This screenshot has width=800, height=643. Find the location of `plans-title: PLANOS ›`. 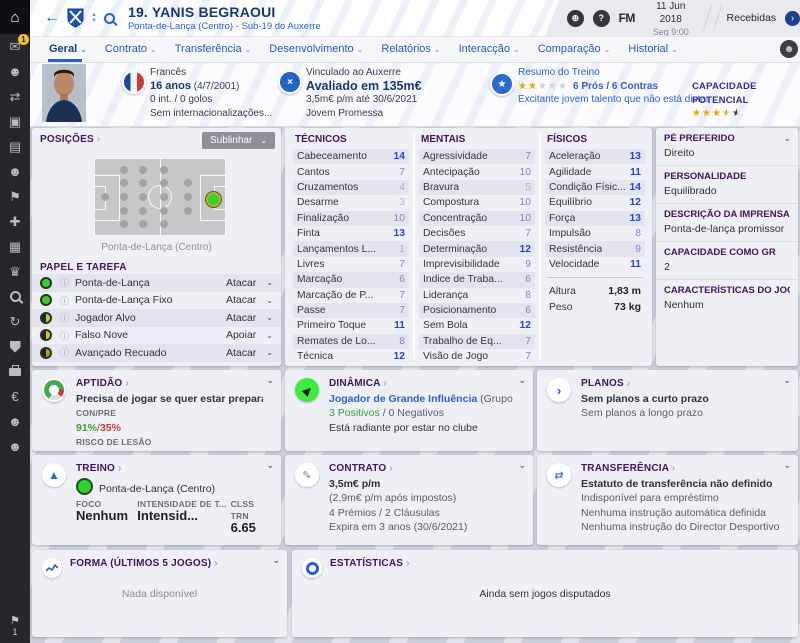

plans-title: PLANOS › is located at coordinates (606, 383).